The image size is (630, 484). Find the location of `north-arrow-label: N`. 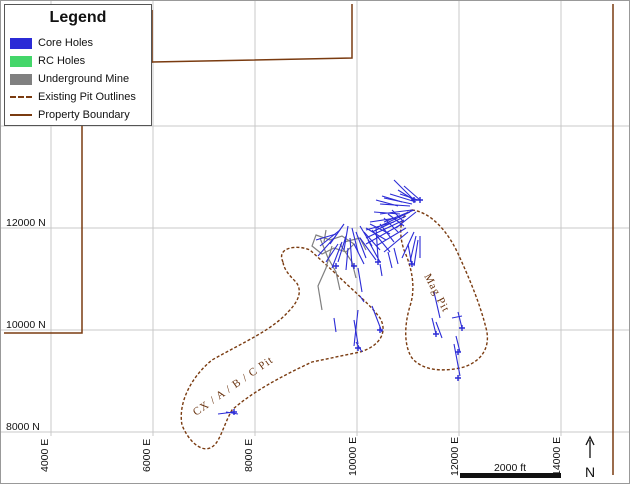

north-arrow-label: N is located at coordinates (590, 472).